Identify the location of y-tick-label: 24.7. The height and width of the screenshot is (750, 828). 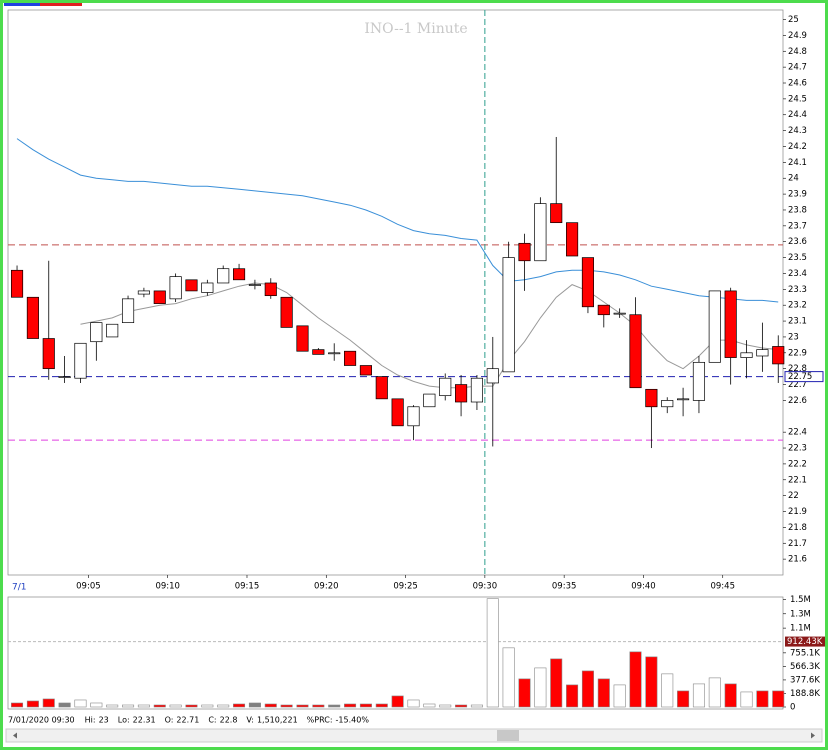
(797, 68).